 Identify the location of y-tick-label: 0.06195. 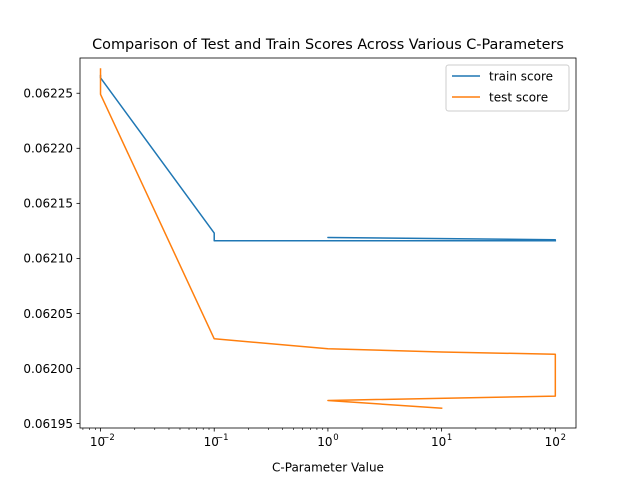
(48, 424).